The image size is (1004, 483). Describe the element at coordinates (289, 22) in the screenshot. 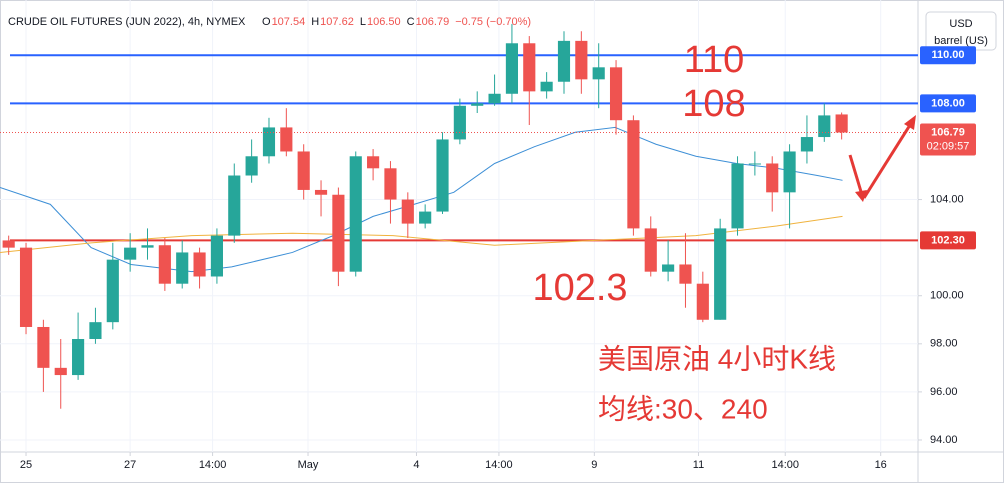

I see `ohlc-value: 107.54` at that location.